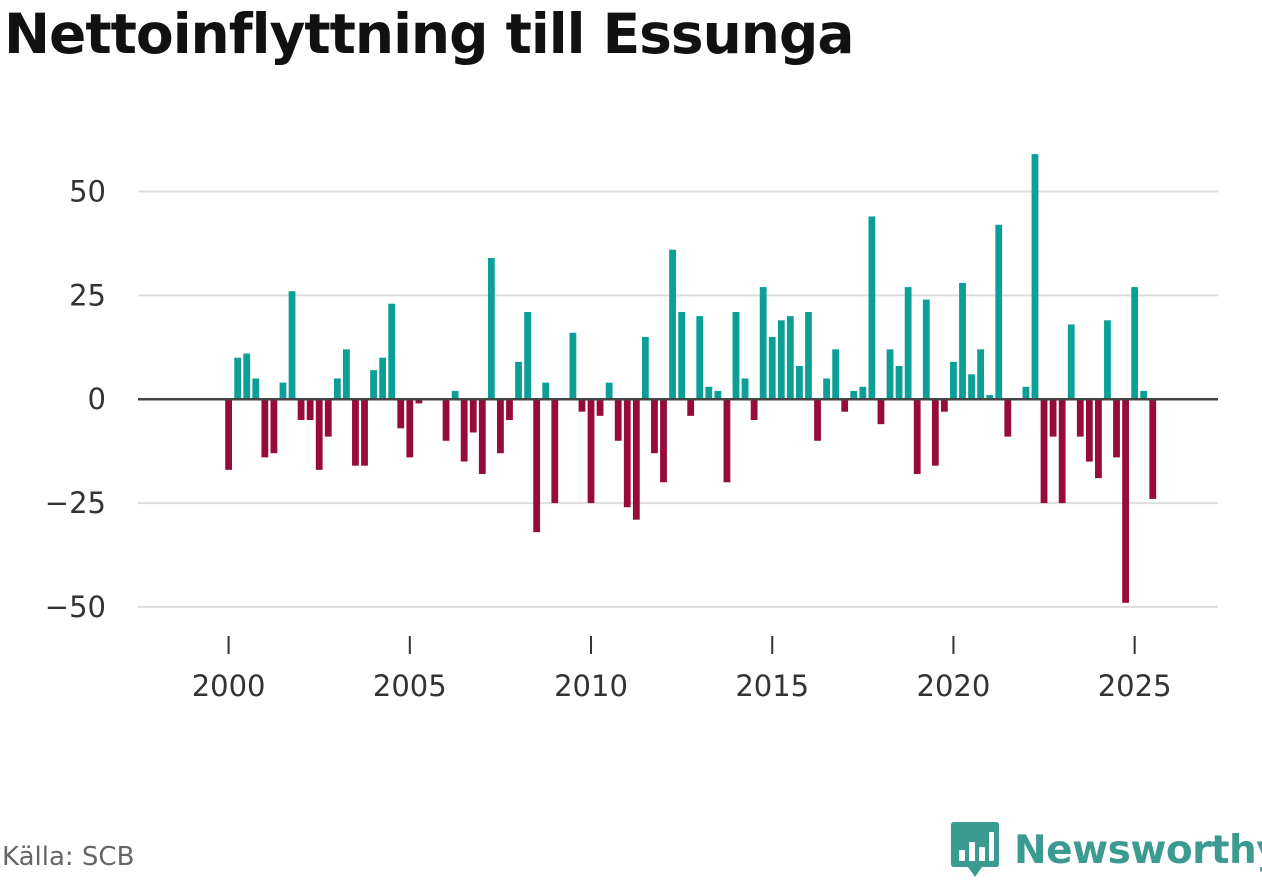 The image size is (1262, 880). I want to click on x-tick-label: 2010, so click(591, 686).